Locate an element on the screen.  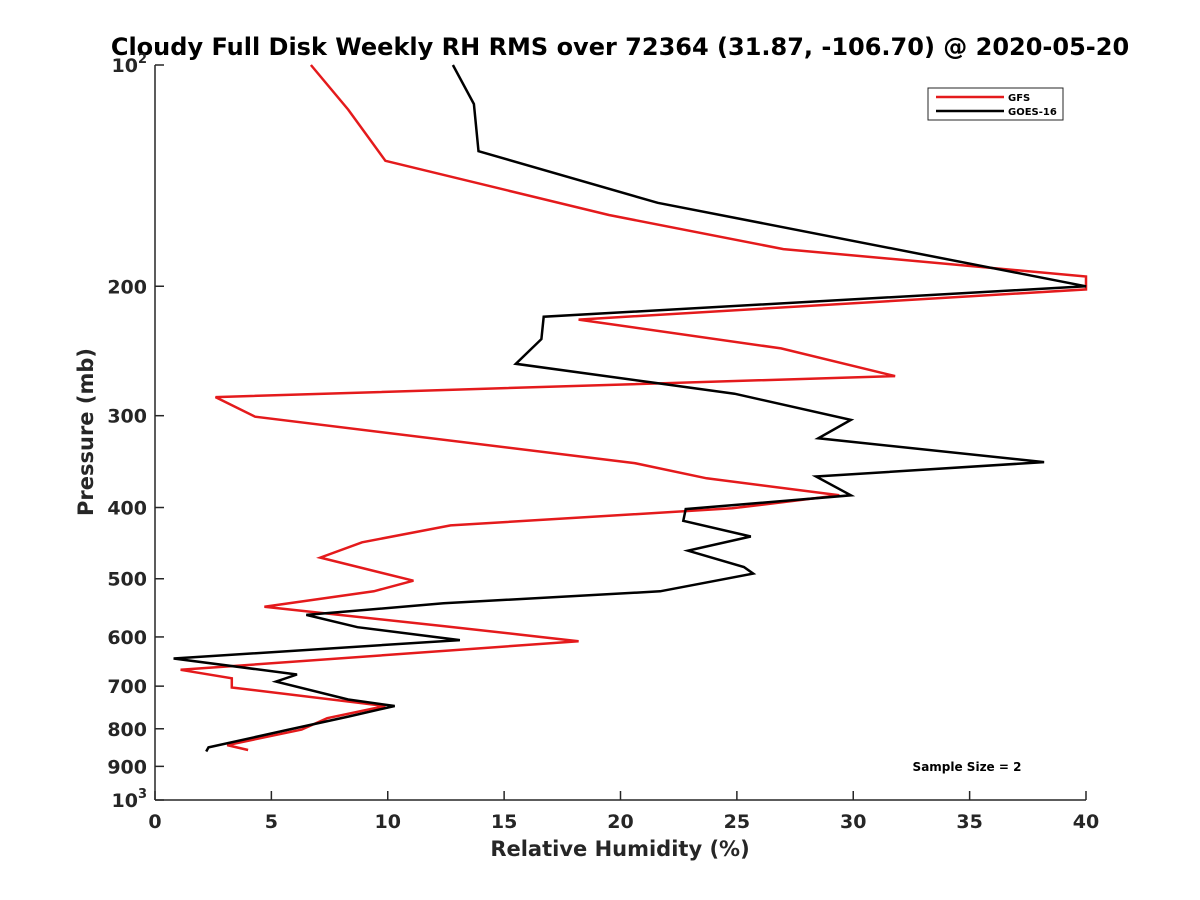
y-tick-label-base: 300 is located at coordinates (127, 417).